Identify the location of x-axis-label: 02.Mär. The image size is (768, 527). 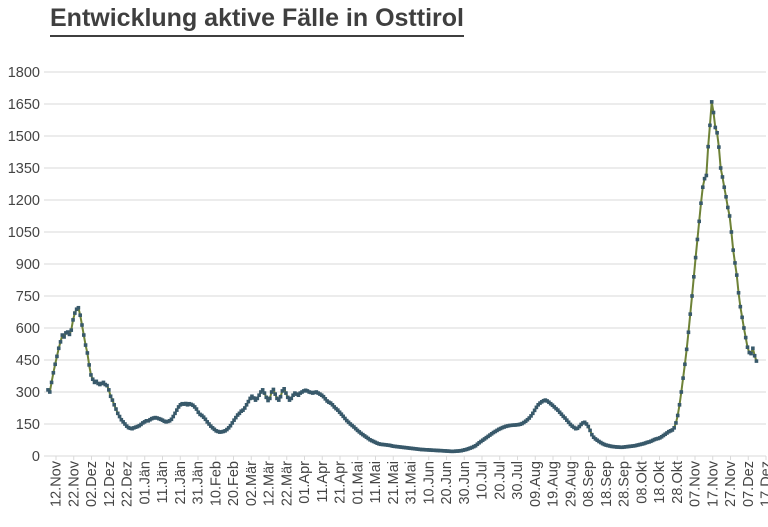
(252, 483).